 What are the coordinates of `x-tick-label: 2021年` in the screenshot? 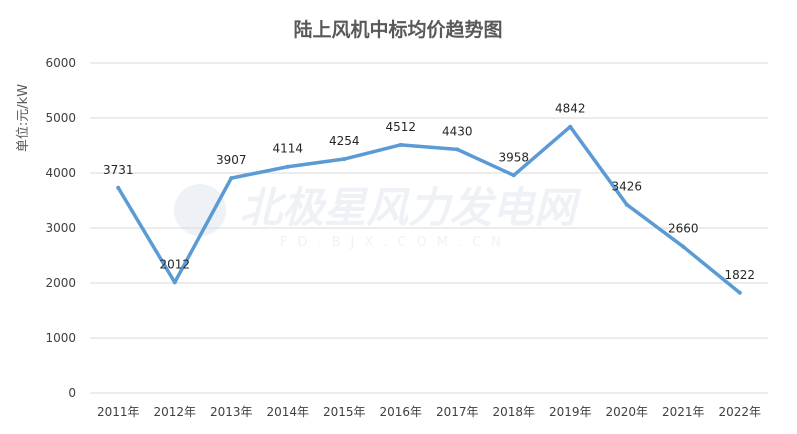 It's located at (683, 412).